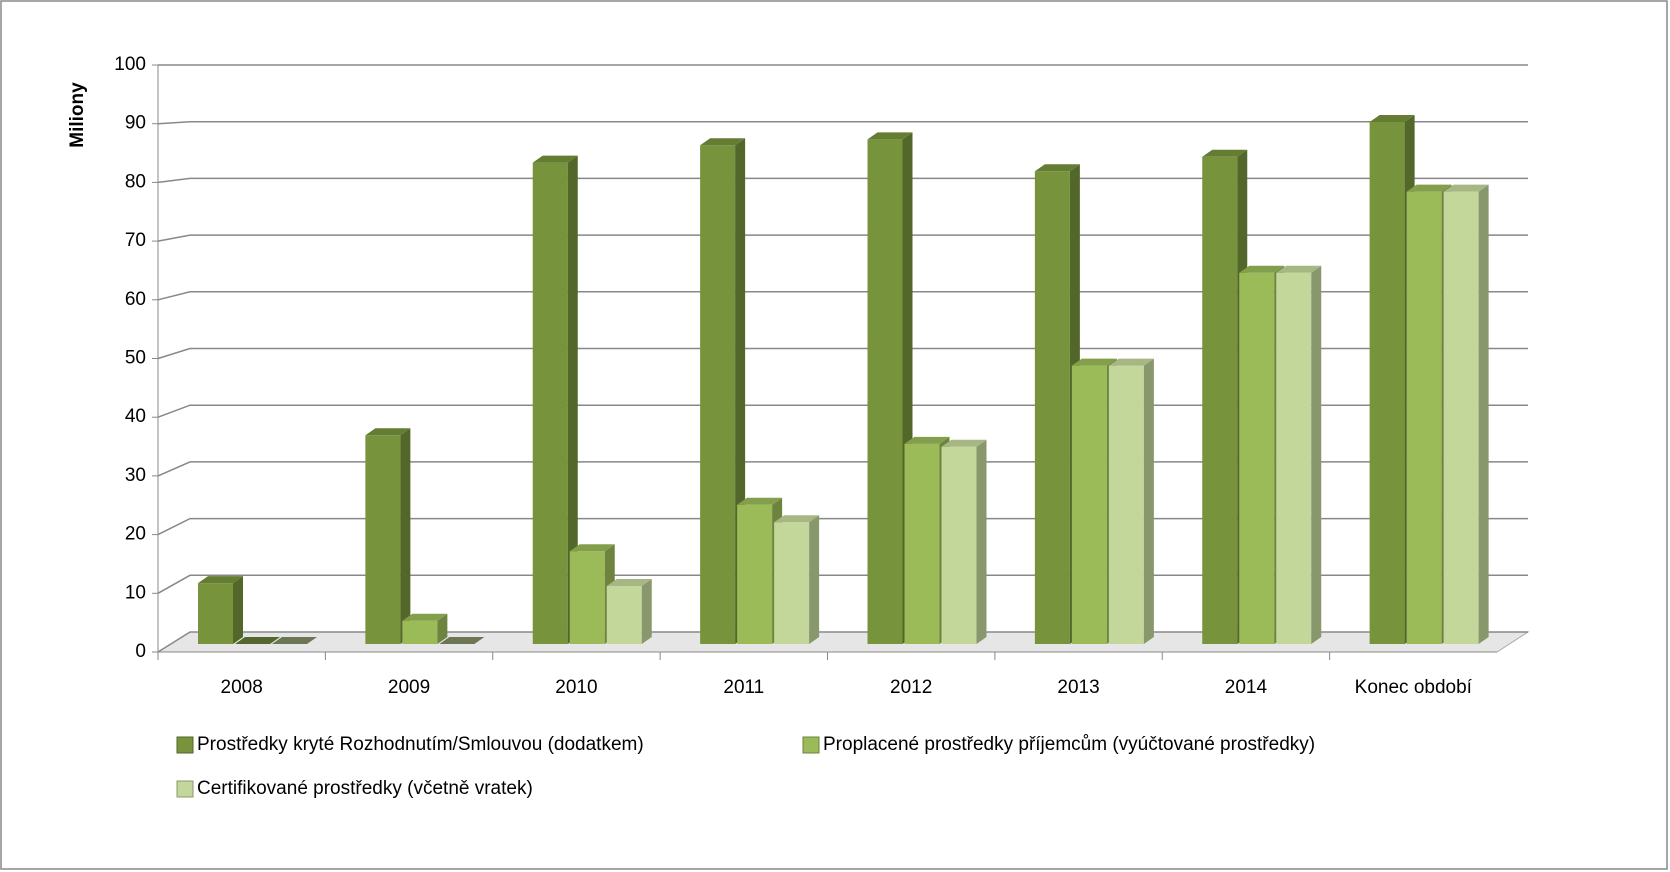 This screenshot has height=872, width=1670. I want to click on y-tick-label: 50, so click(135, 358).